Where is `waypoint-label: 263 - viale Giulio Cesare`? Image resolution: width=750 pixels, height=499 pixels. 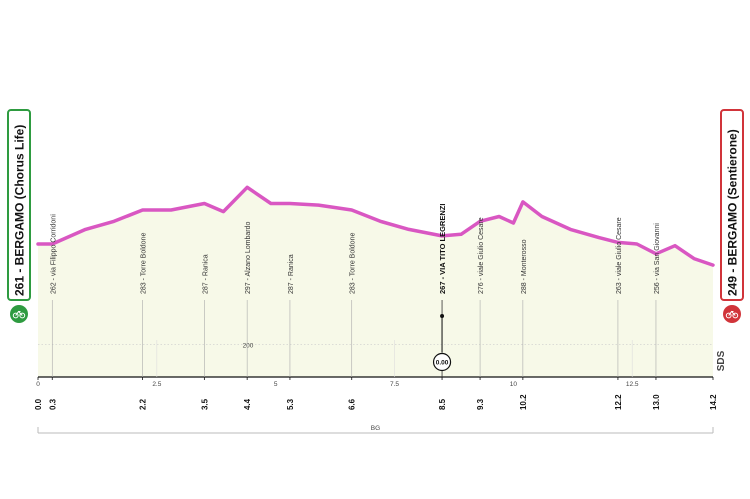 waypoint-label: 263 - viale Giulio Cesare is located at coordinates (619, 255).